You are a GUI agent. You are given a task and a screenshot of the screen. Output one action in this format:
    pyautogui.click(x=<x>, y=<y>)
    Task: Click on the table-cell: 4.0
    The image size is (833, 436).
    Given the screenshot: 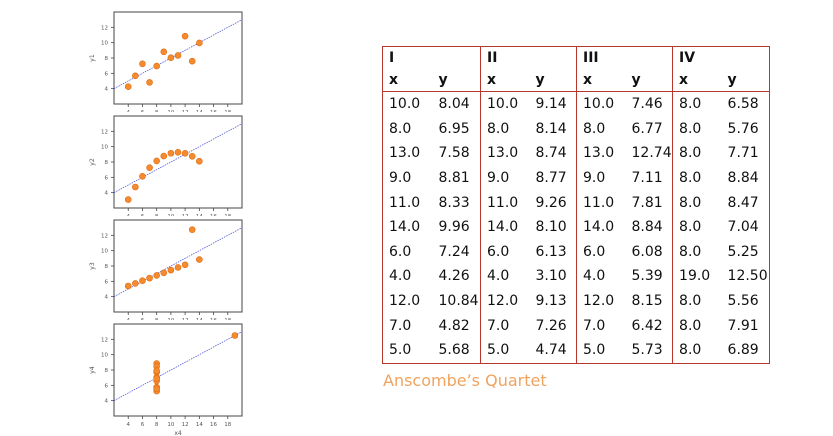 What is the action you would take?
    pyautogui.click(x=505, y=276)
    